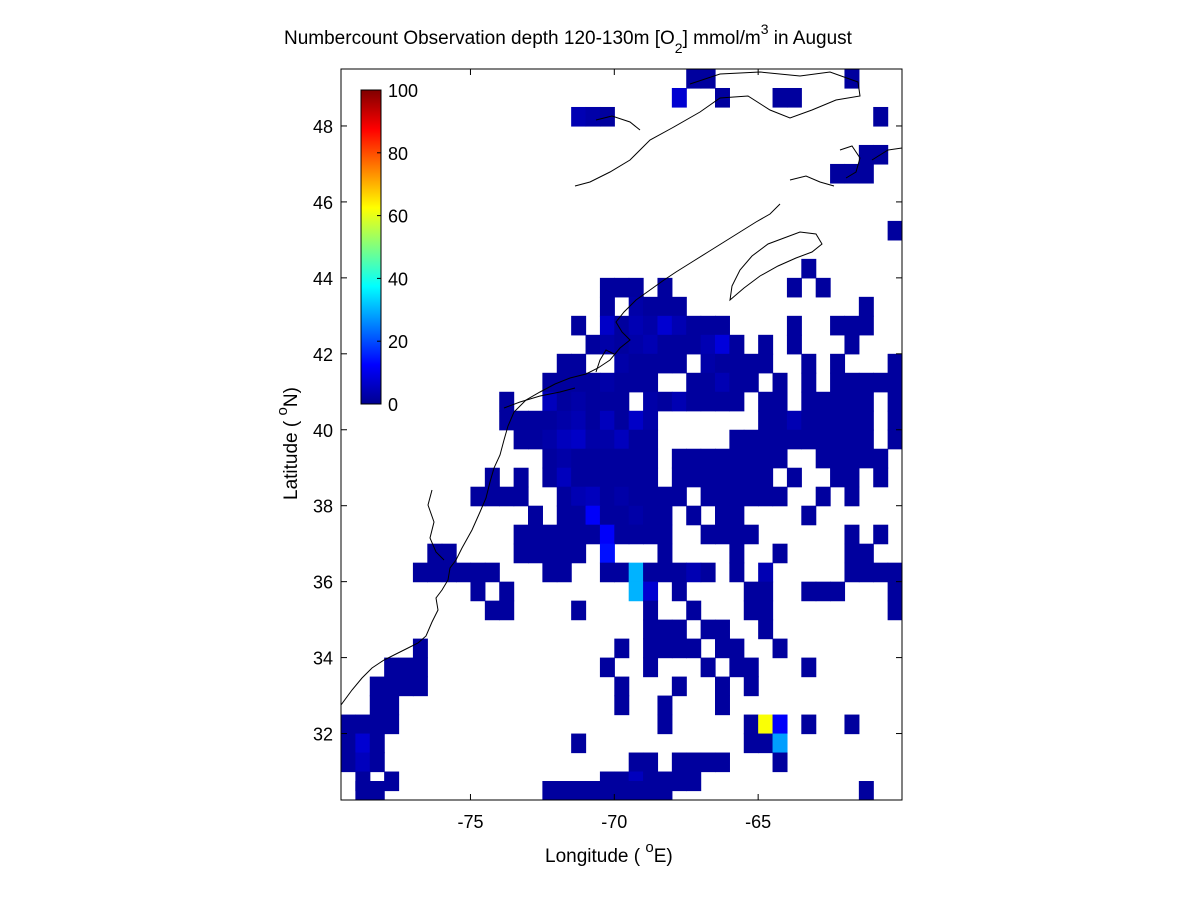  I want to click on coastline-chesapeake, so click(436, 525).